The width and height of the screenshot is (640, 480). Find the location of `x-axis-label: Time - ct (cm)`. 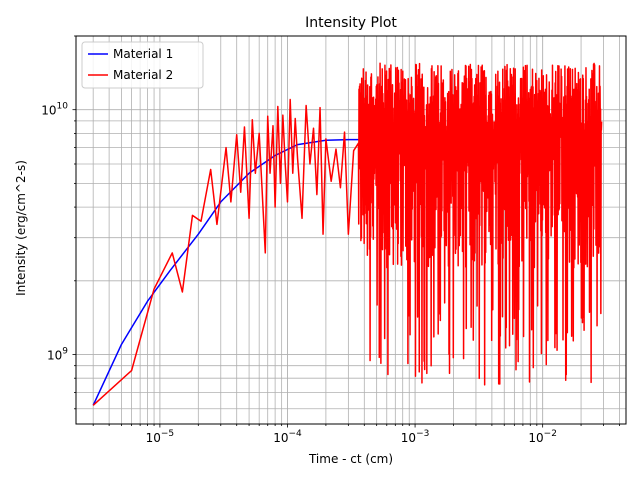

x-axis-label: Time - ct (cm) is located at coordinates (350, 459).